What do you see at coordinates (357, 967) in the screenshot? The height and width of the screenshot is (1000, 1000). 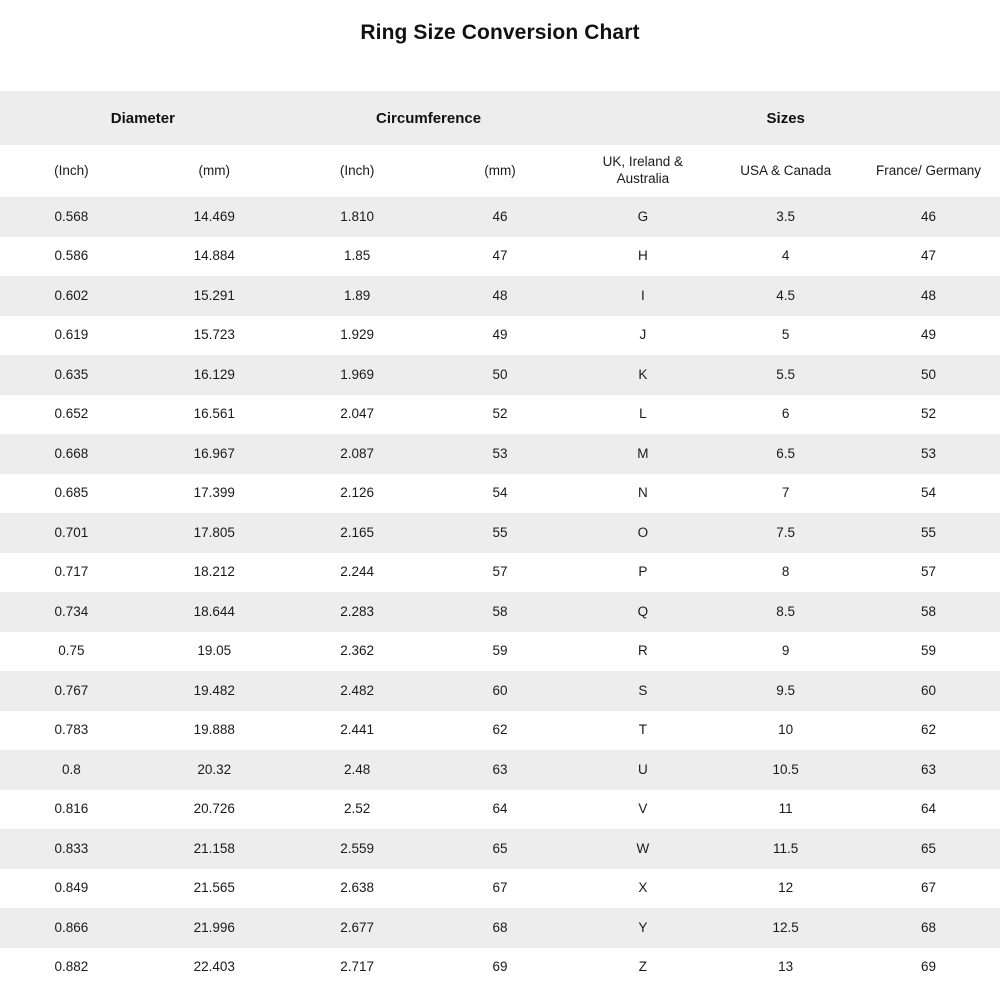 I see `cell-inch-2: 2.717` at bounding box center [357, 967].